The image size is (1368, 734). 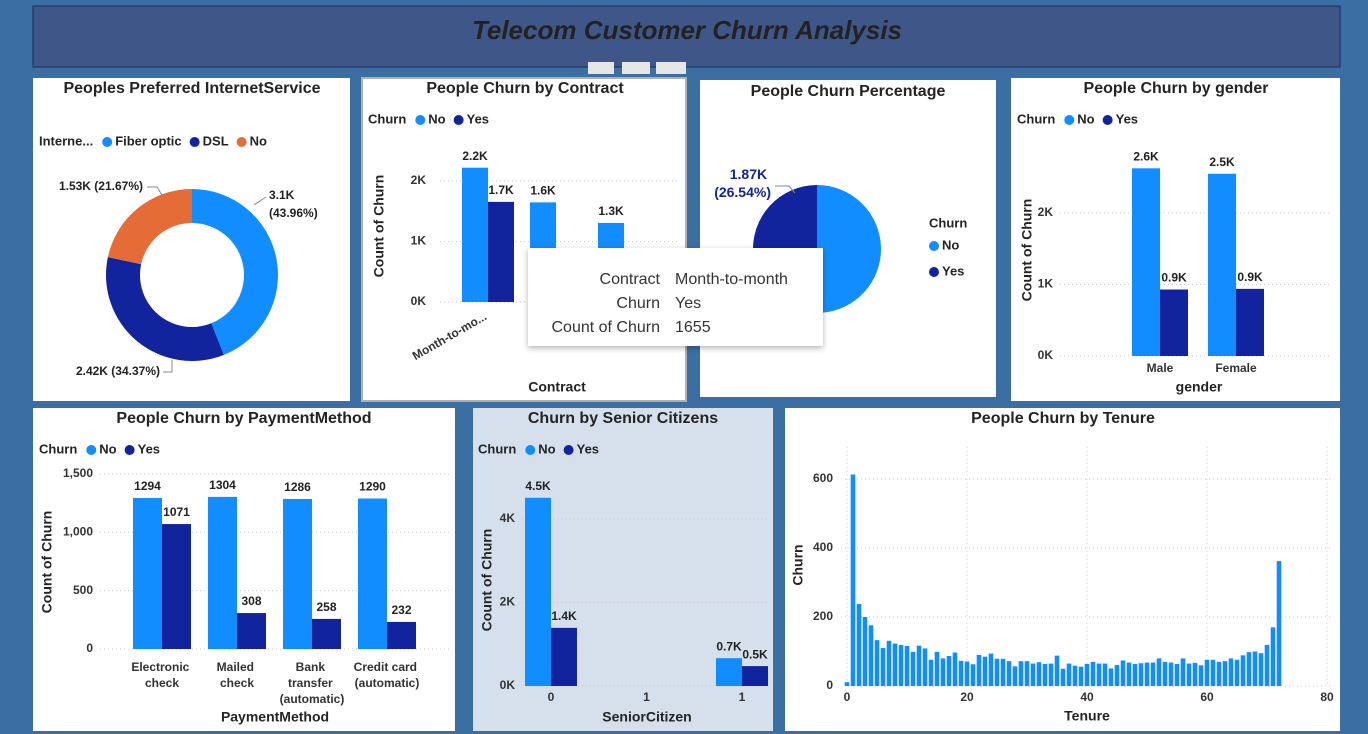 I want to click on data-label: 1286, so click(x=297, y=487).